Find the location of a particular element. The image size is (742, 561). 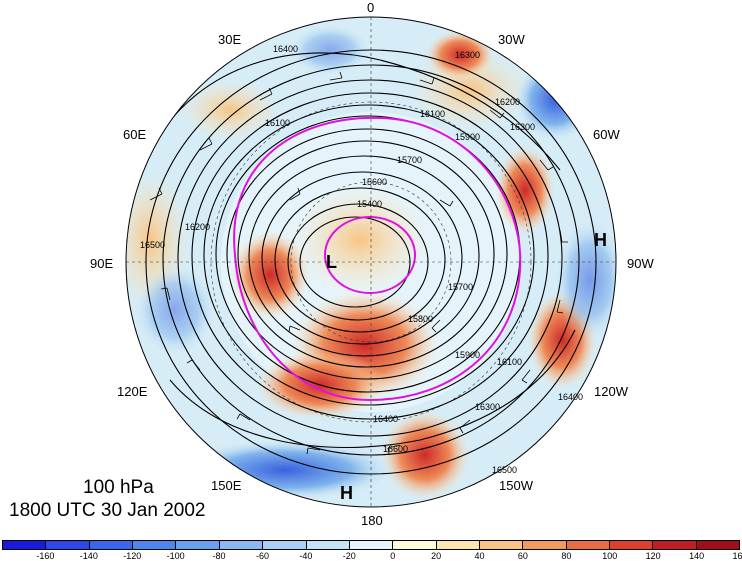

colorbar is located at coordinates (371, 545).